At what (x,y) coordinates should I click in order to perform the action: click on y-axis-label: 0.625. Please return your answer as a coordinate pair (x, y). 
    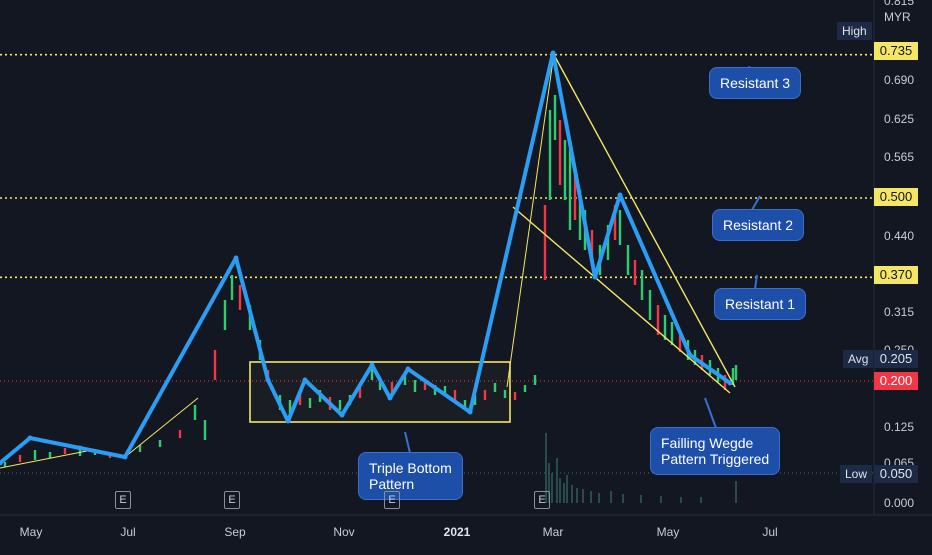
    Looking at the image, I should click on (899, 119).